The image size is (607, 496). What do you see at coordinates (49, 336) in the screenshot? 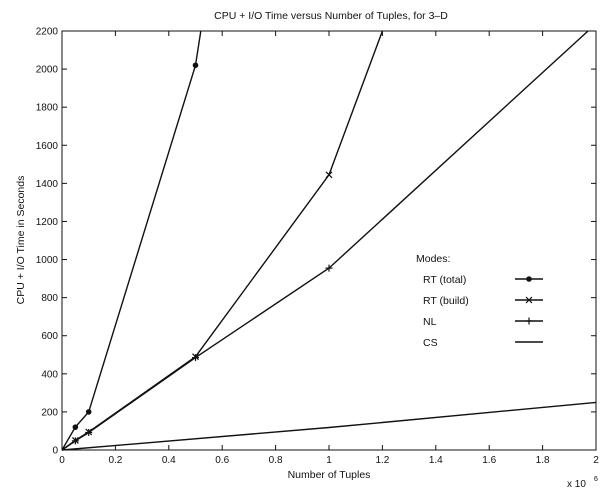
I see `y-tick-label: 600` at bounding box center [49, 336].